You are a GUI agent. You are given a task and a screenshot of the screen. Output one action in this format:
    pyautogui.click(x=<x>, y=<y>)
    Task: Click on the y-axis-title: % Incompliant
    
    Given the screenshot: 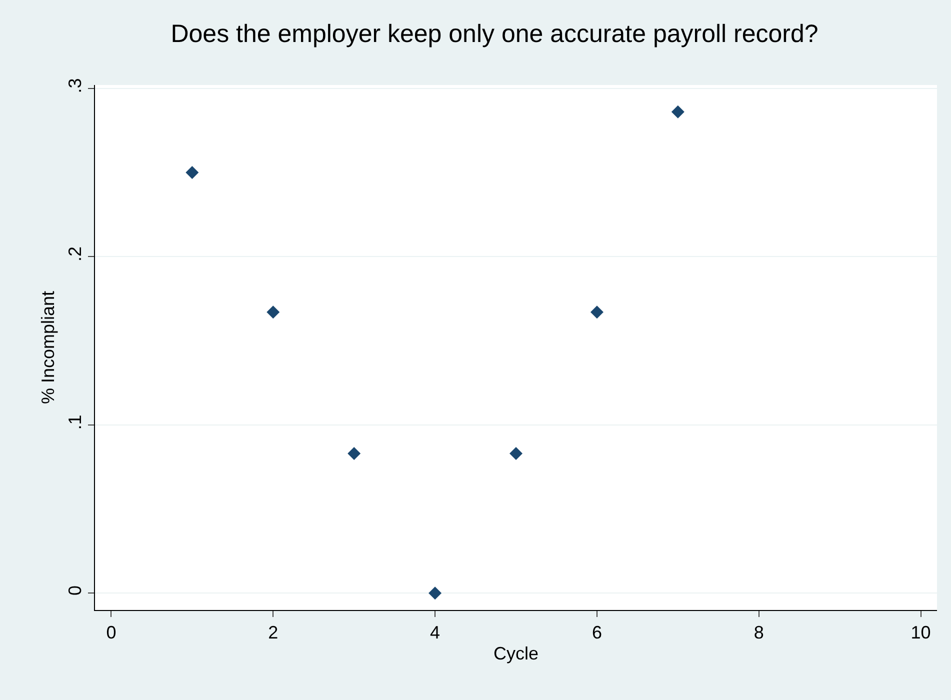 What is the action you would take?
    pyautogui.click(x=48, y=347)
    